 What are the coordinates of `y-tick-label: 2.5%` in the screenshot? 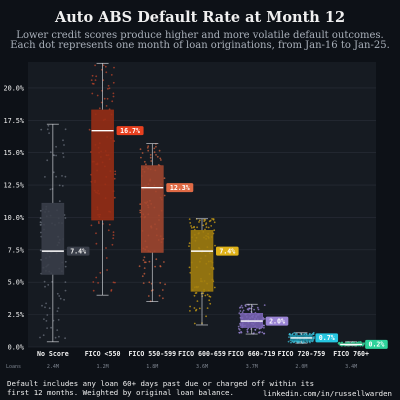 It's located at (16, 315).